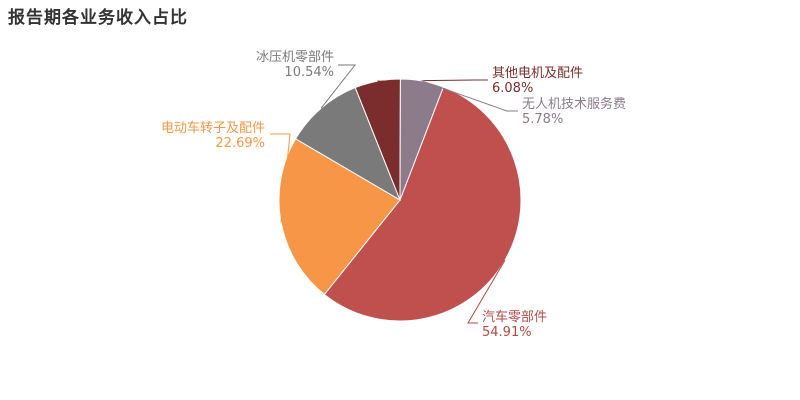  Describe the element at coordinates (514, 317) in the screenshot. I see `slice-label-0: 汽车零部件` at that location.